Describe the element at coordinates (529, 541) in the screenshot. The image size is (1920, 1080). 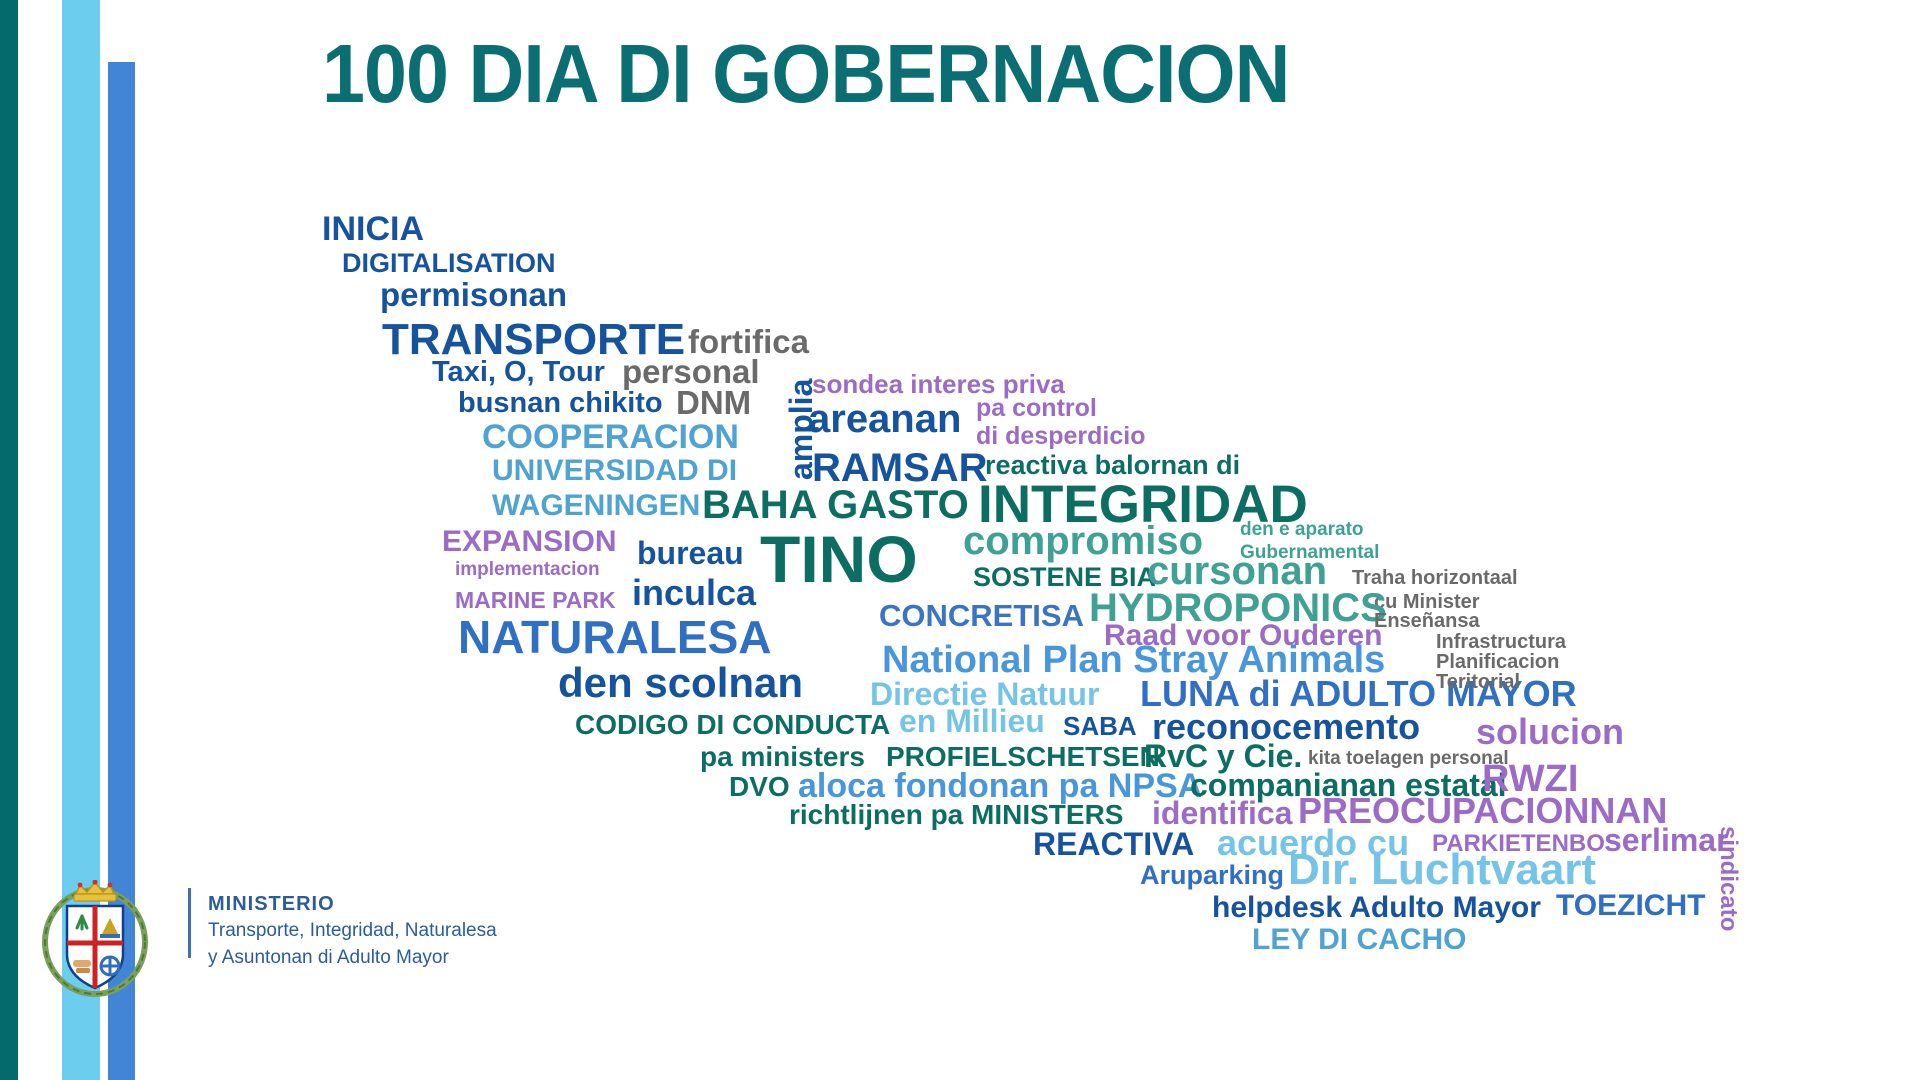
I see `word-cloud-term: EXPANSION` at that location.